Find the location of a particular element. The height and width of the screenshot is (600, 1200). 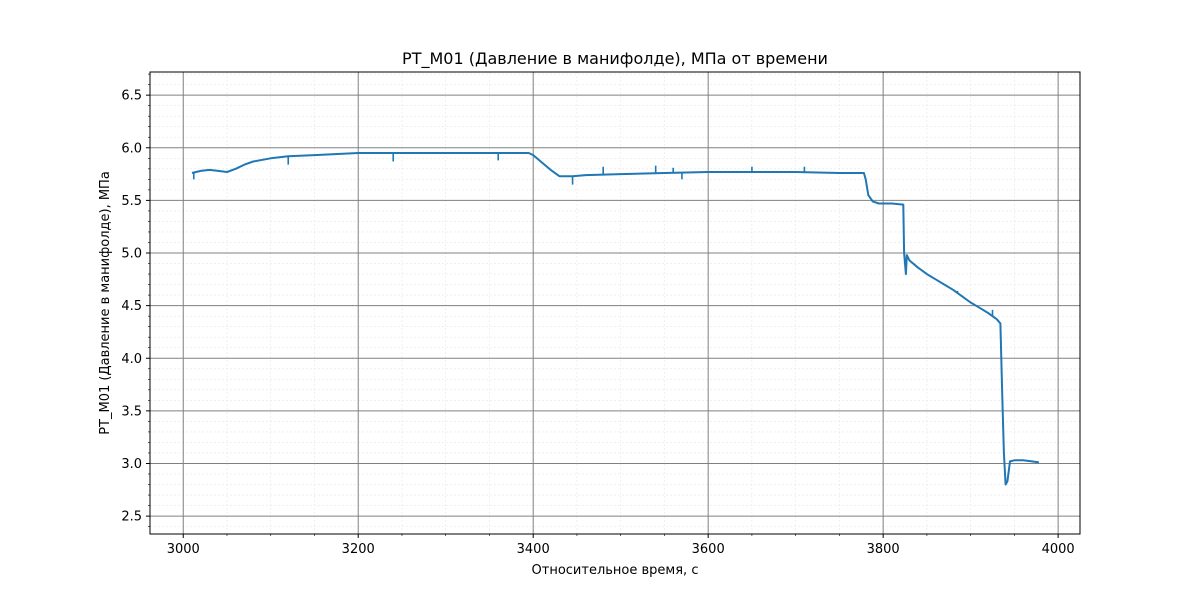

y-tick-label: 5.0 is located at coordinates (131, 254).